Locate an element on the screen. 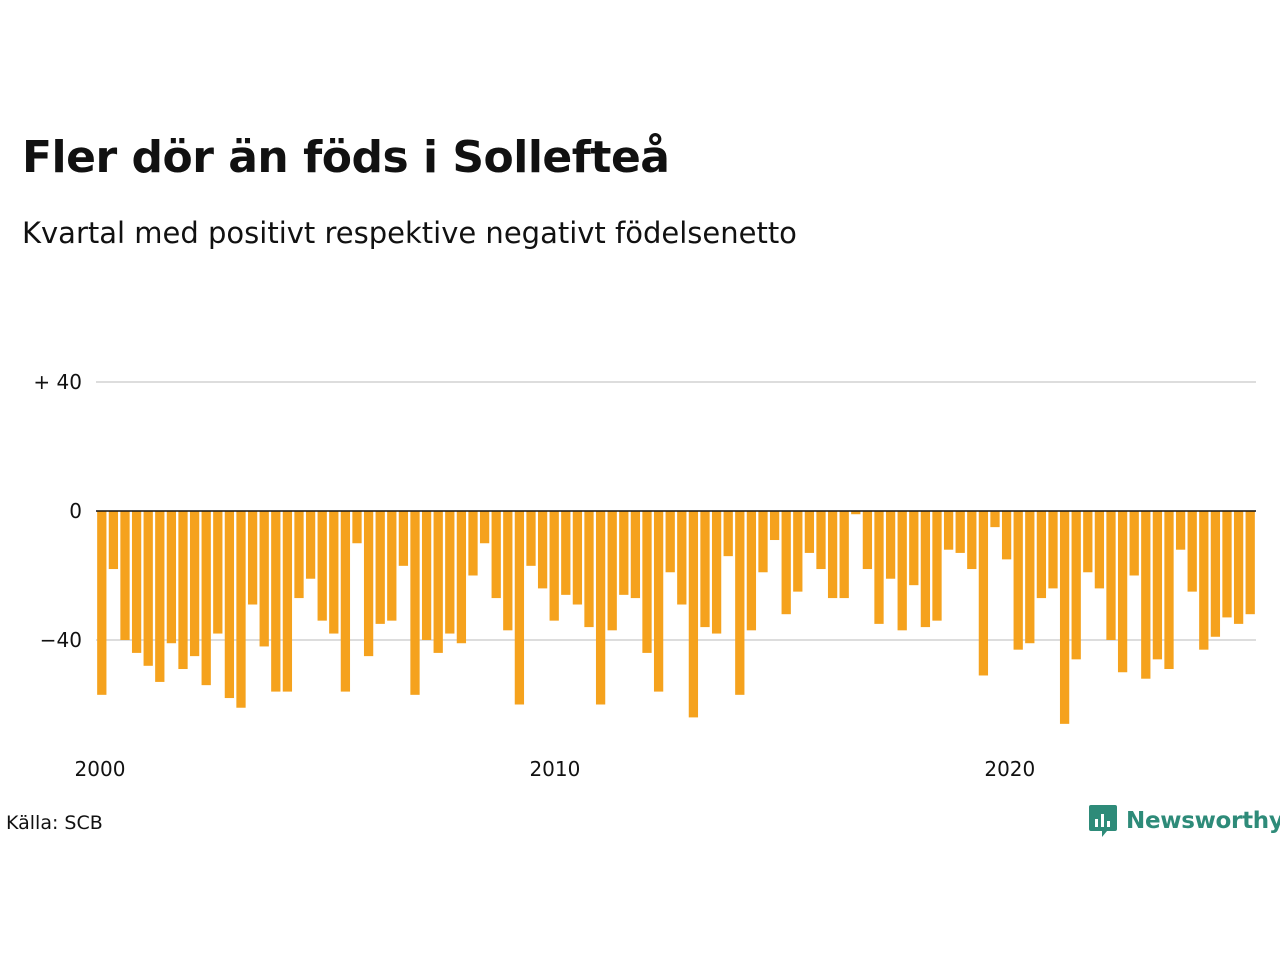 This screenshot has height=960, width=1280. brand-name: Newsworthy is located at coordinates (1203, 821).